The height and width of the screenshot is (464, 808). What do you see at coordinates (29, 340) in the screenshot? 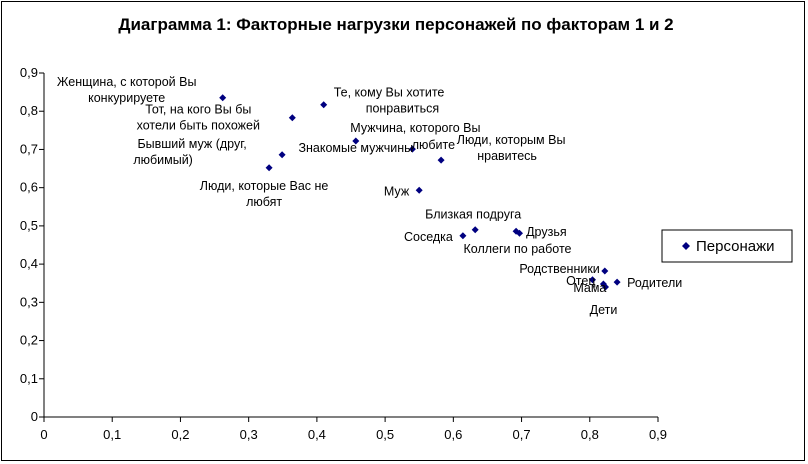
I see `y-tick-label: 0,2` at bounding box center [29, 340].